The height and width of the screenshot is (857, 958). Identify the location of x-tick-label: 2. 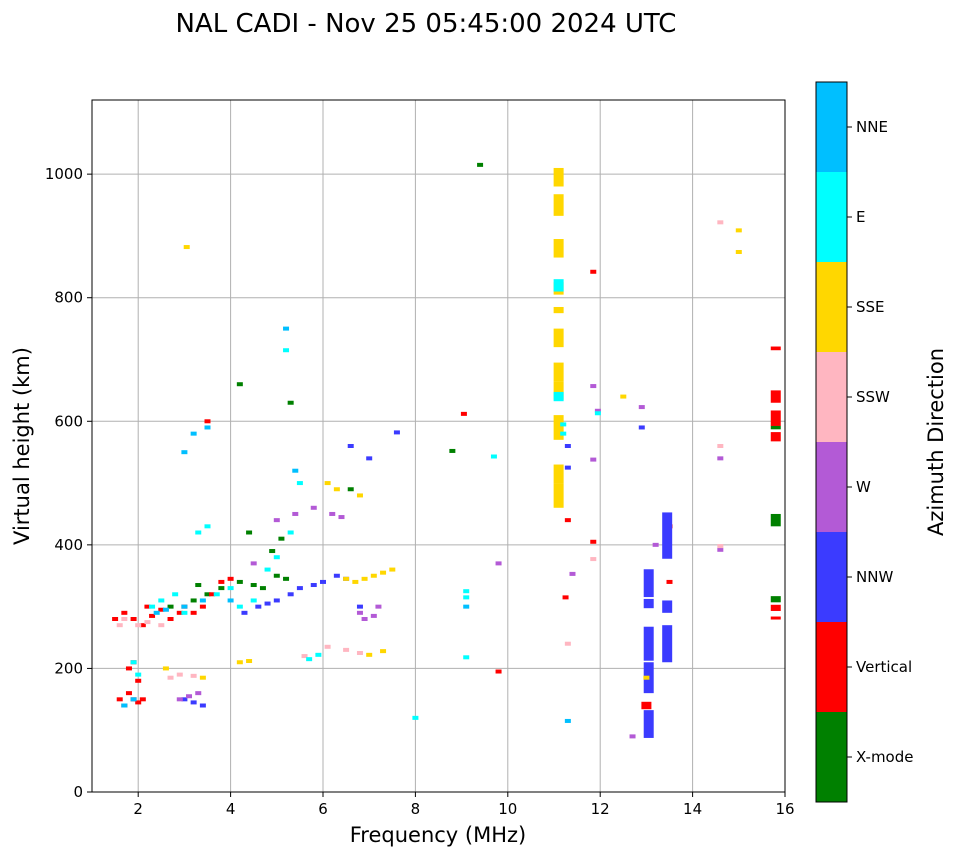
(138, 809).